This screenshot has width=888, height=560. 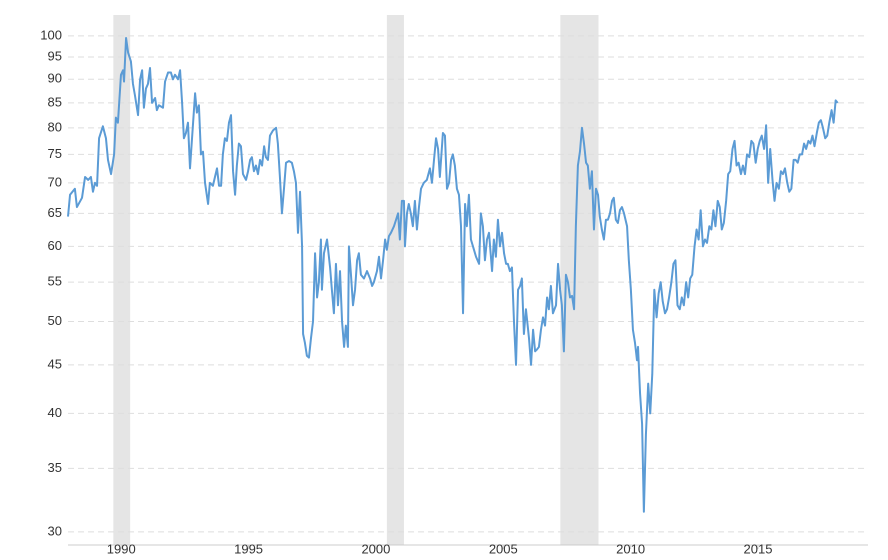 What do you see at coordinates (51, 34) in the screenshot?
I see `y-tick-label: 100` at bounding box center [51, 34].